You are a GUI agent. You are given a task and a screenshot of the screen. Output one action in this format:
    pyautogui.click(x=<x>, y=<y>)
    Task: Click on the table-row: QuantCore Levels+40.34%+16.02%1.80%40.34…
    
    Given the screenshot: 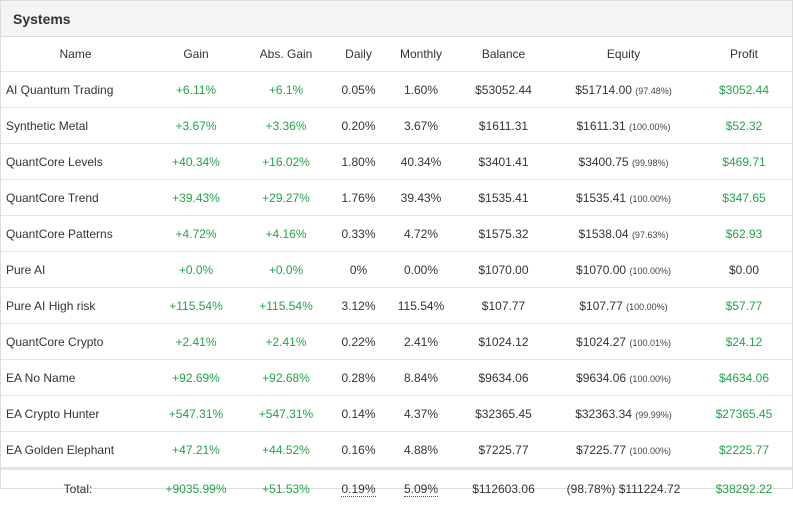 What is the action you would take?
    pyautogui.click(x=396, y=162)
    